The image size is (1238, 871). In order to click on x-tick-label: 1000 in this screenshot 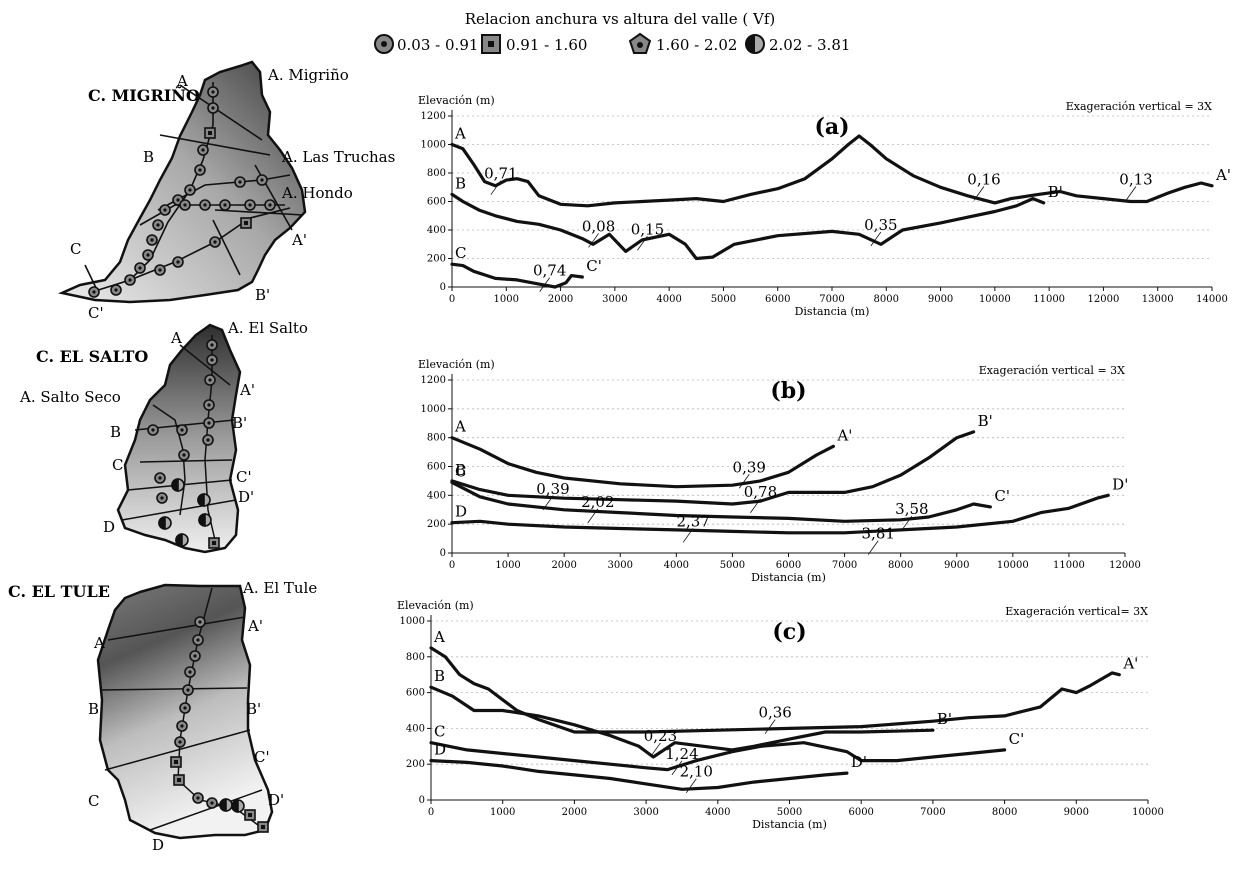, I will do `click(507, 565)`.